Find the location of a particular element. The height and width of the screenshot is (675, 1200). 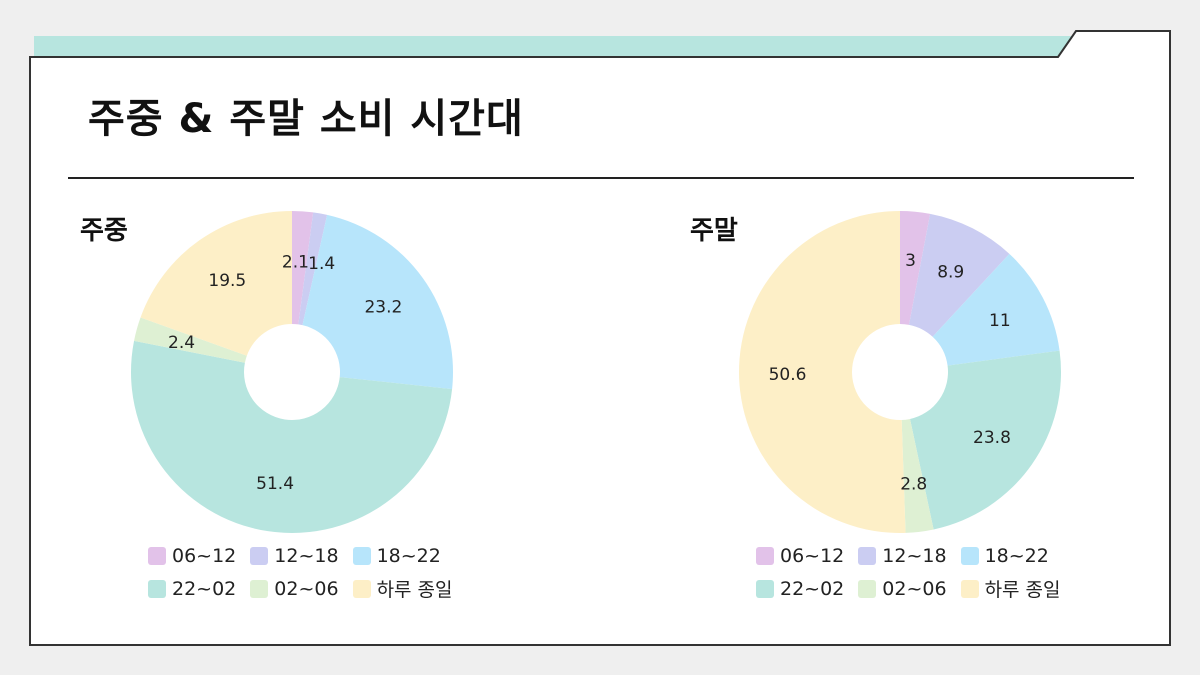

weekday-value-label-4: 2.4 is located at coordinates (181, 343).